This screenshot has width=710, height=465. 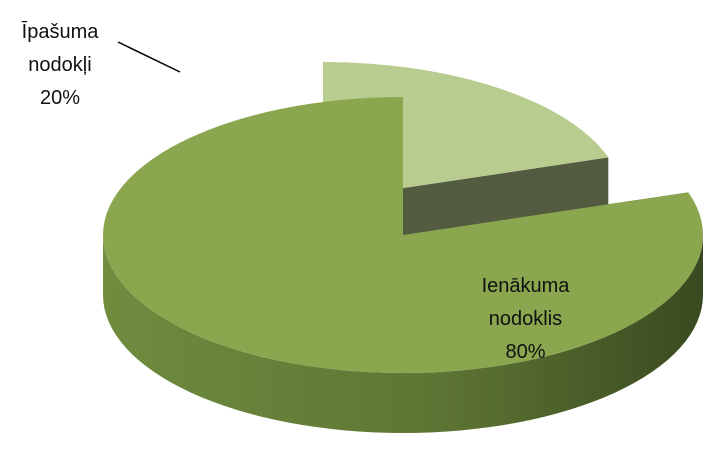 I want to click on slice-label: Īpašuma nodokļi 20%, so click(x=60, y=65).